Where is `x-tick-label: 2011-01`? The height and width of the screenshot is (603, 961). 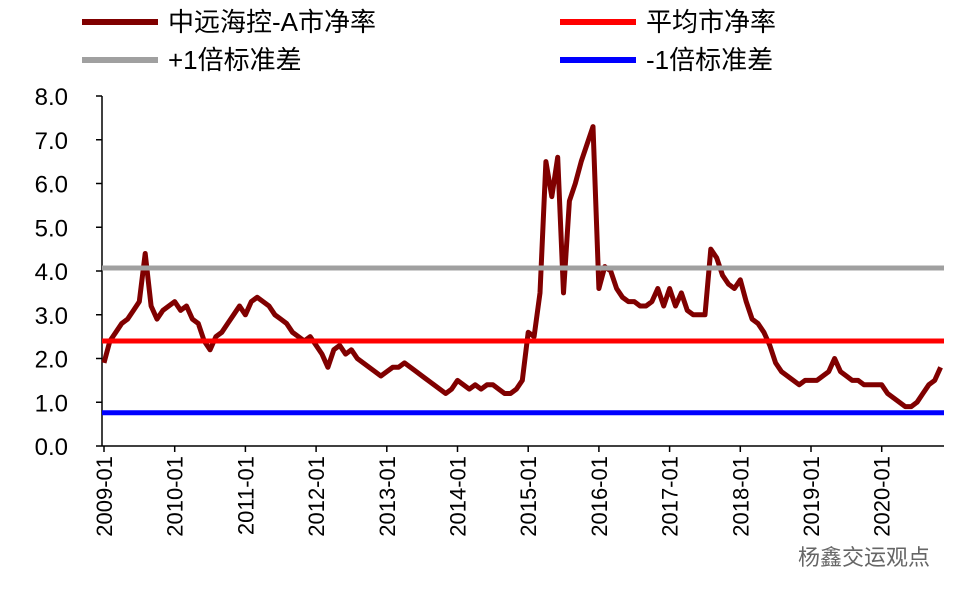 x-tick-label: 2011-01 is located at coordinates (245, 495).